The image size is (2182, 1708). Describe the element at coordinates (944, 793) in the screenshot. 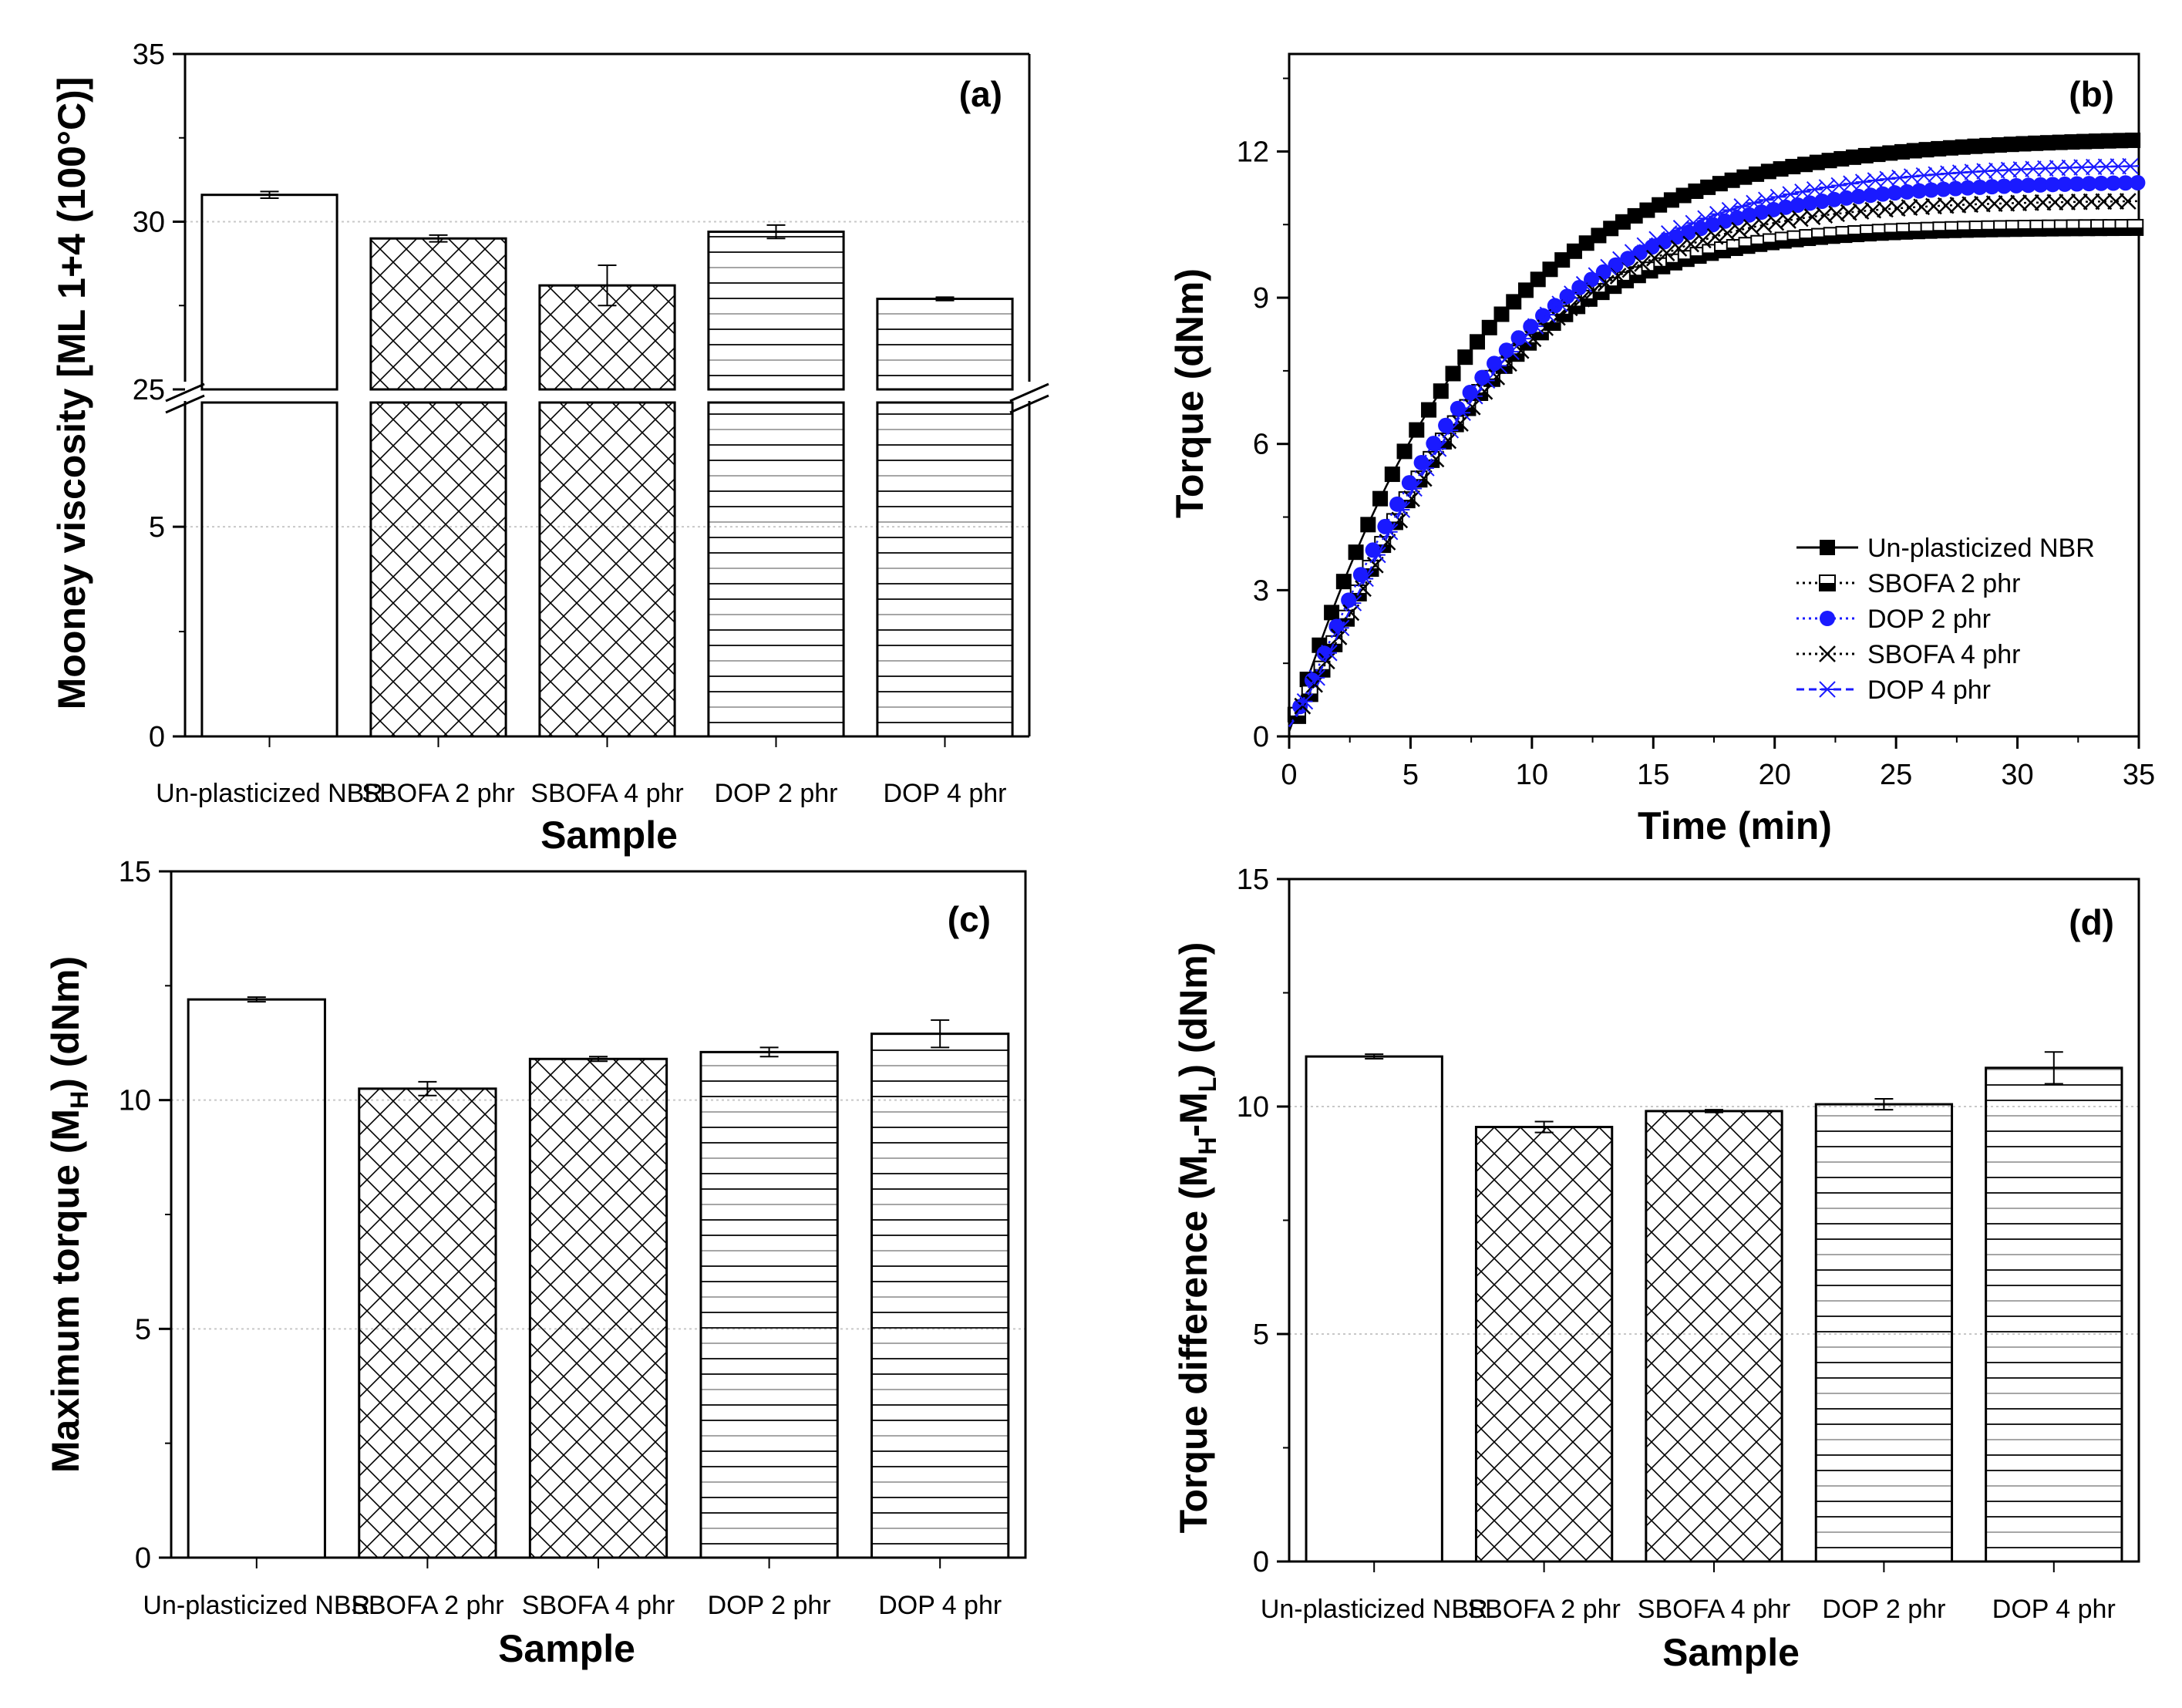

I see `a-category-label: DOP 4 phr` at that location.